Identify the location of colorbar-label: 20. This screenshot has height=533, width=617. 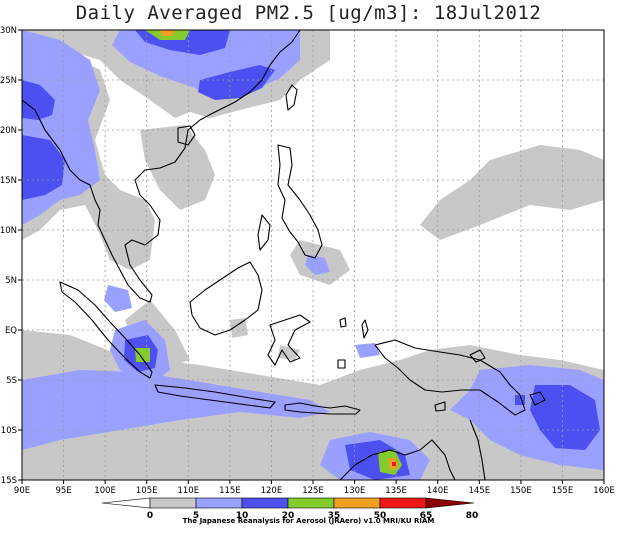
(288, 516).